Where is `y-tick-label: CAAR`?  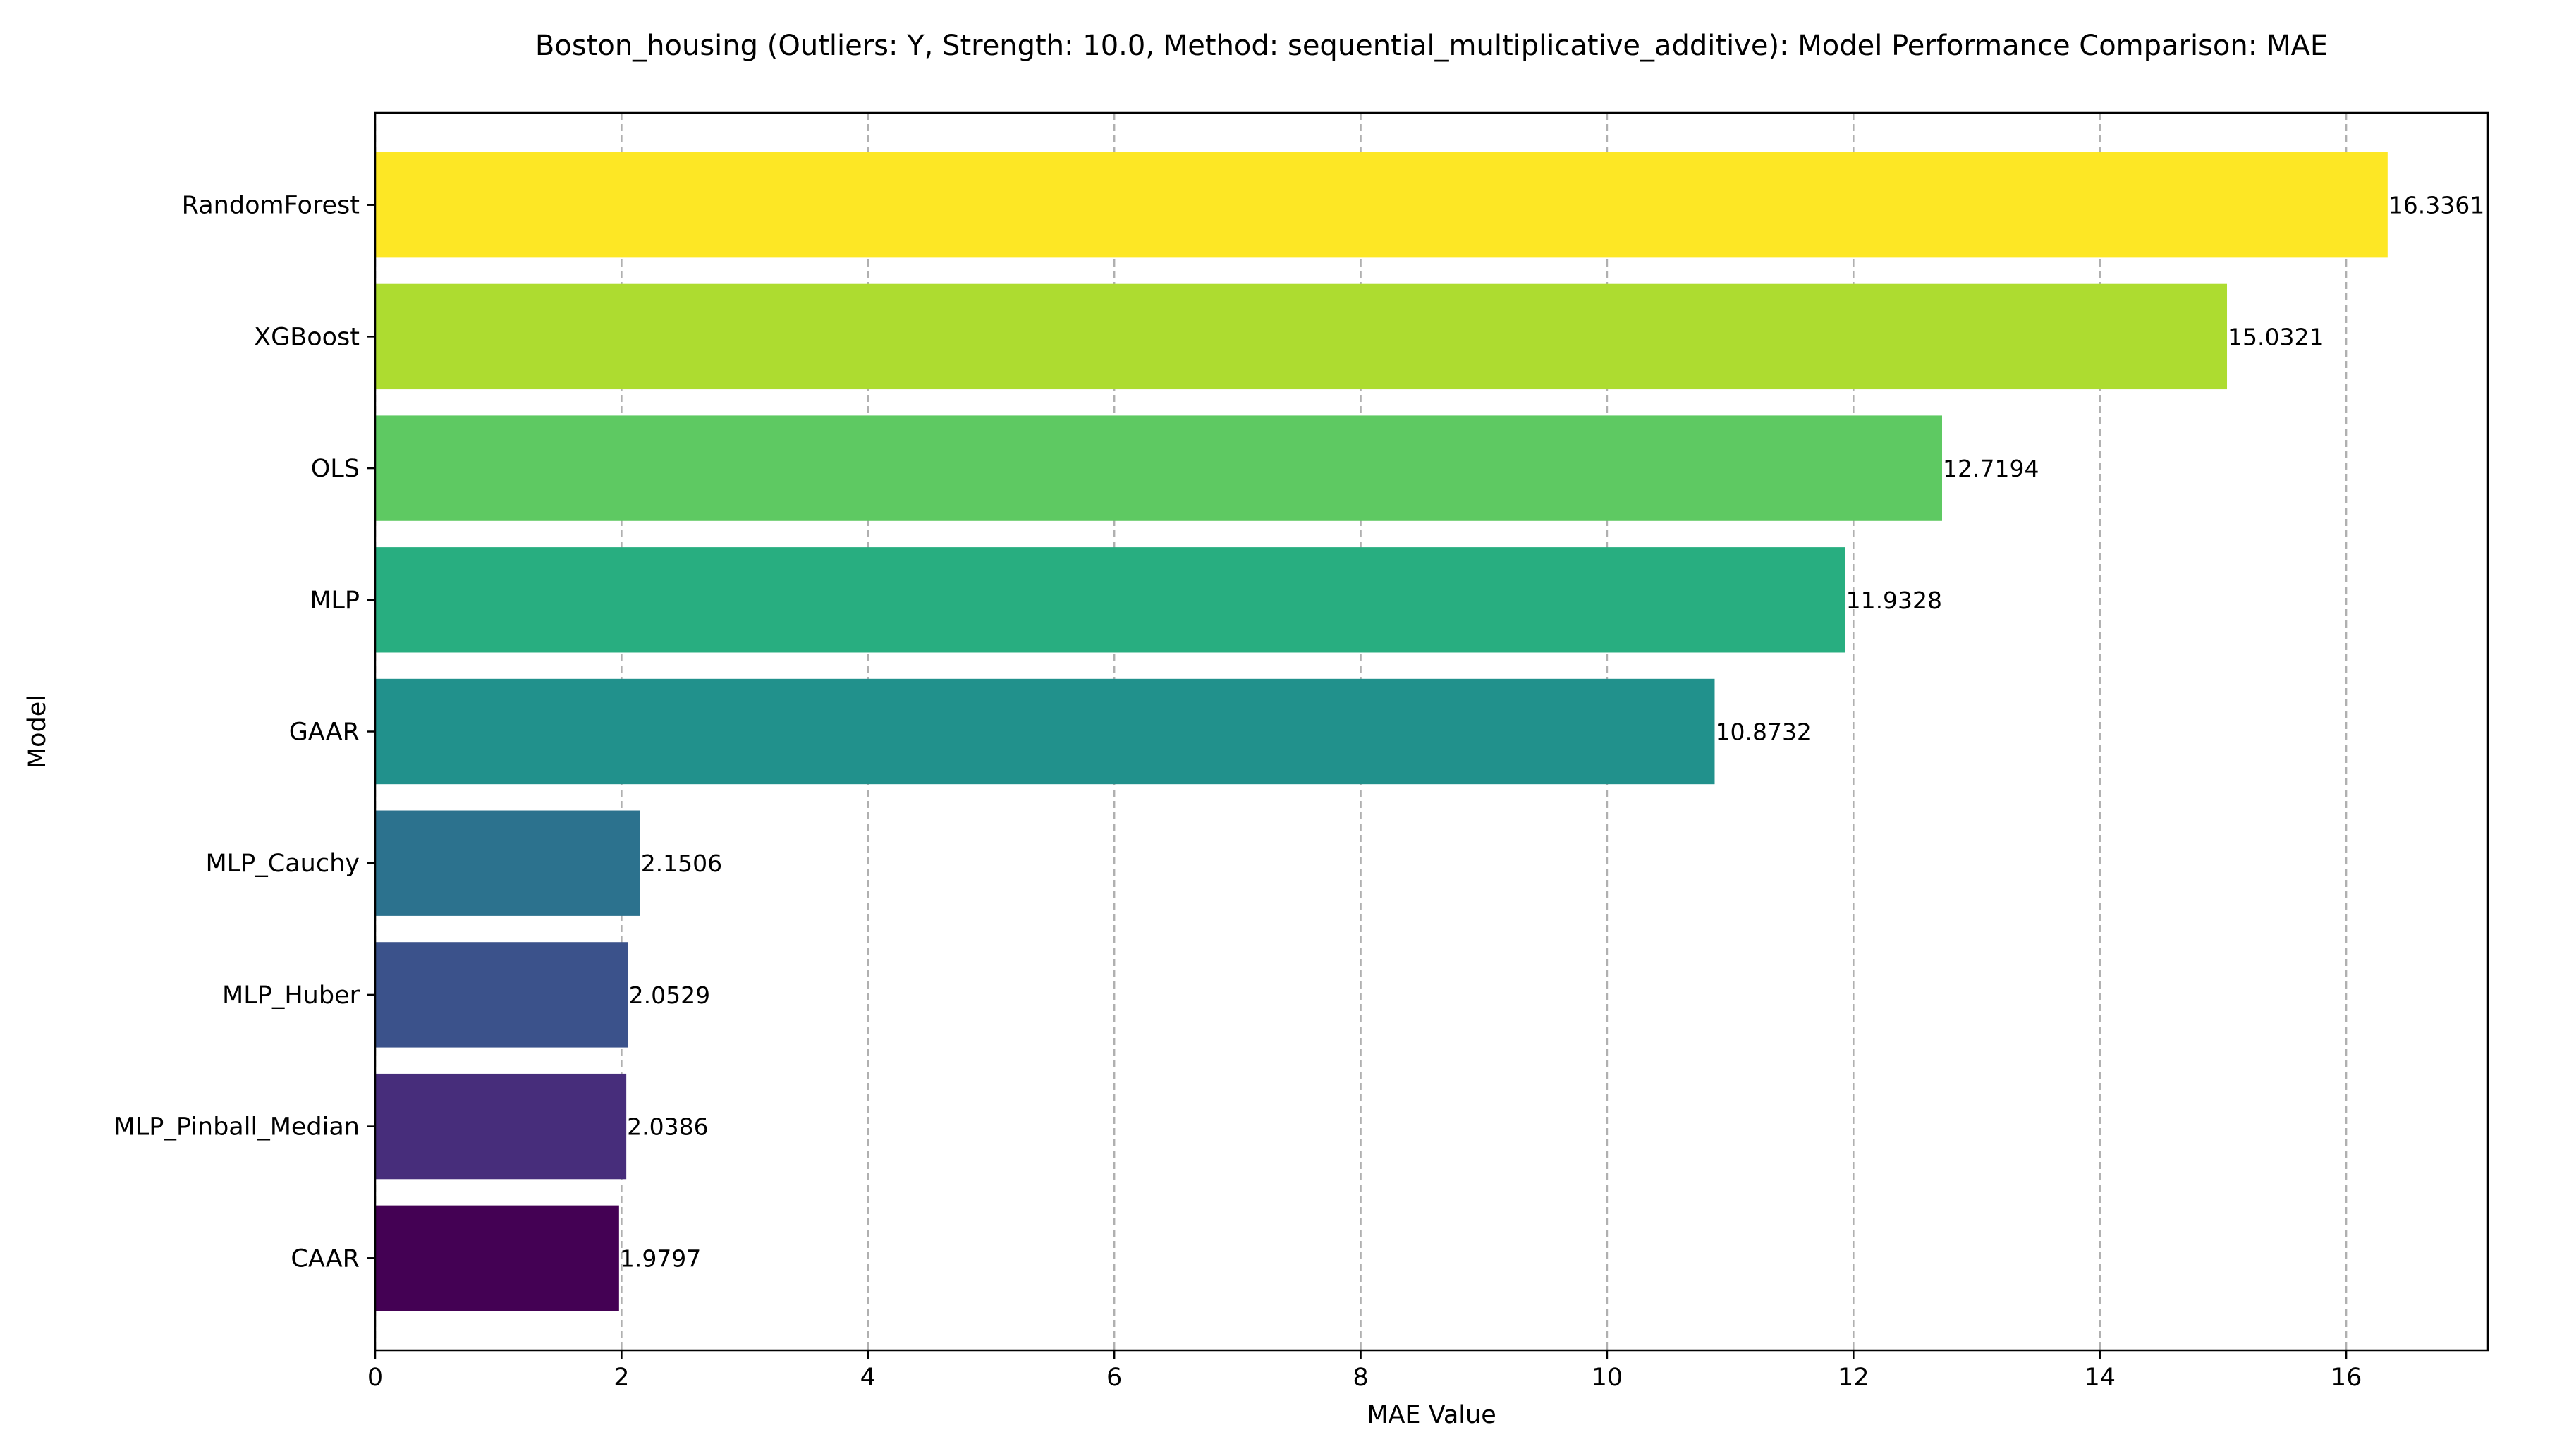
y-tick-label: CAAR is located at coordinates (325, 1258).